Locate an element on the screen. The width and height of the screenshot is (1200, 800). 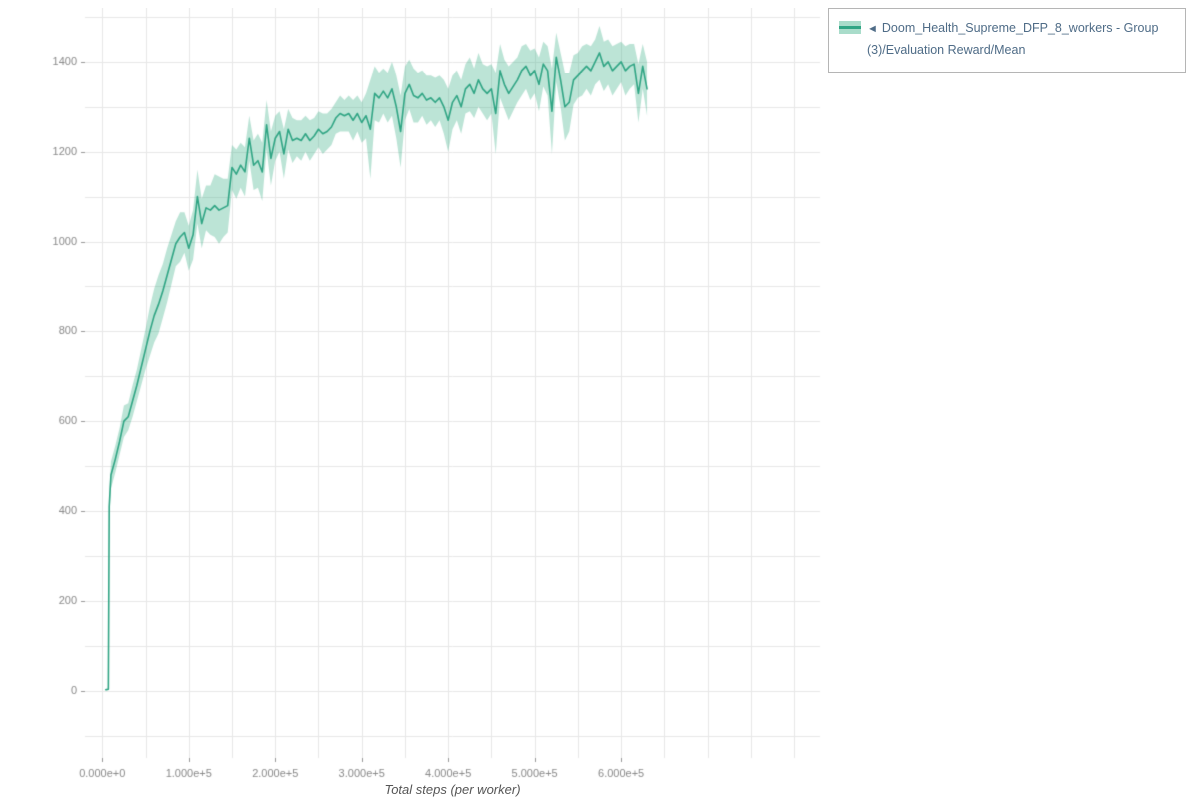
collapse-triangle-icon: ◄ is located at coordinates (872, 29).